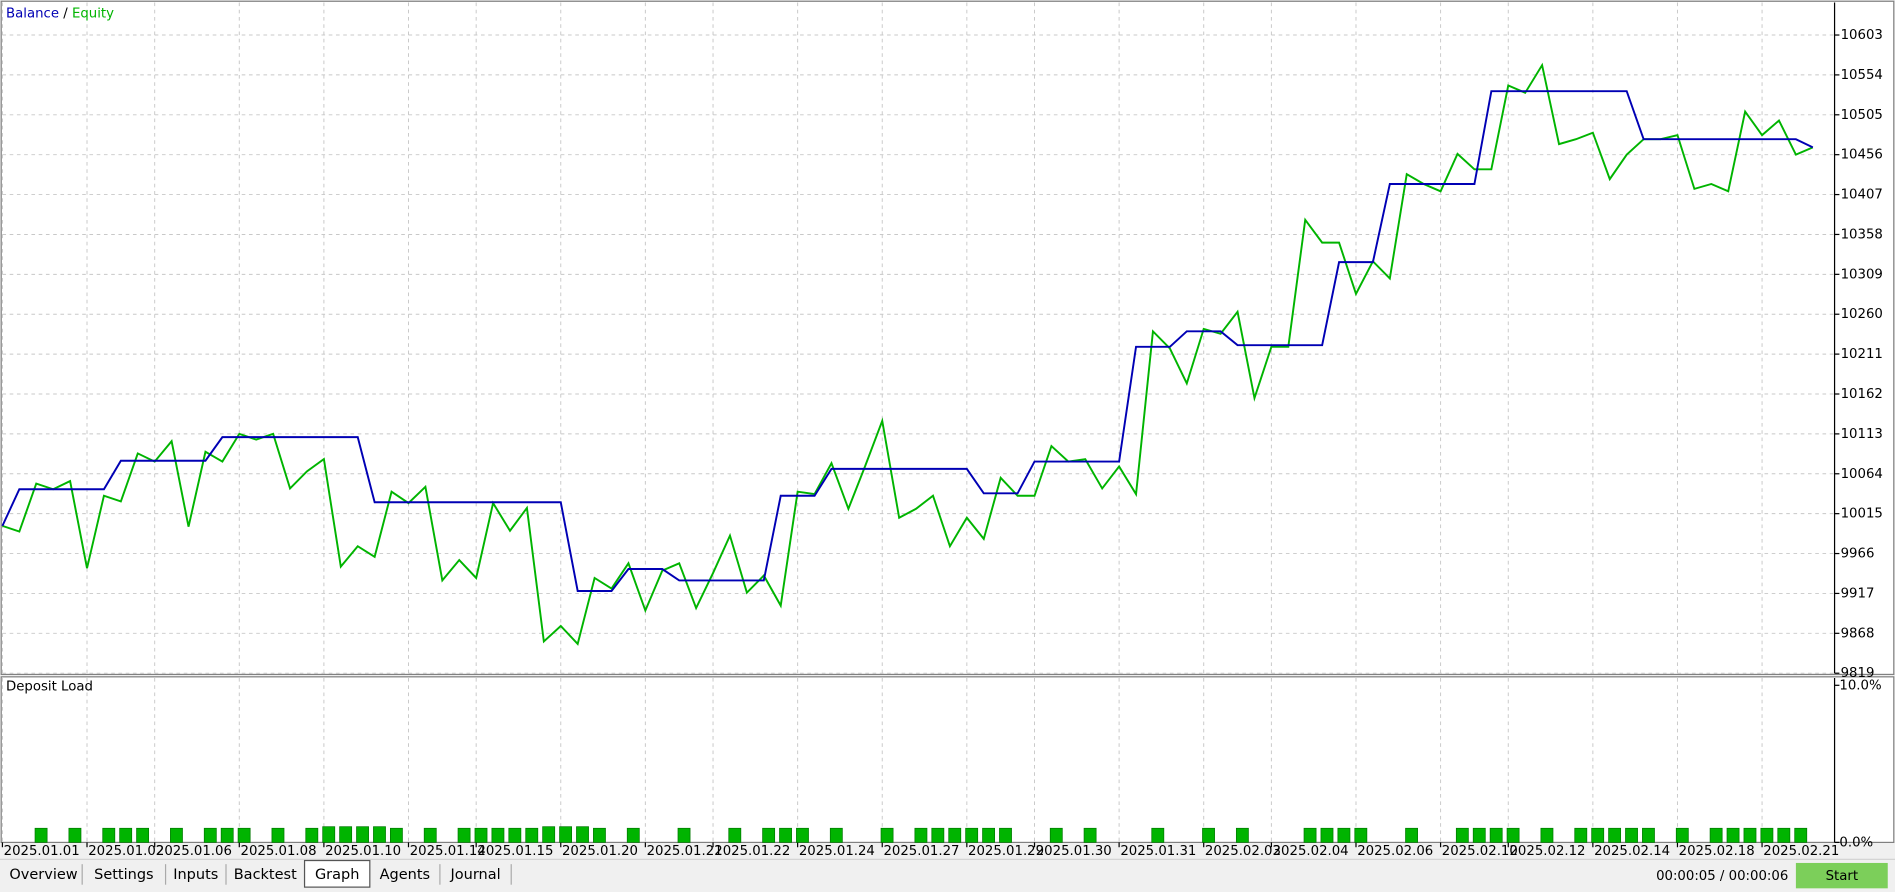  I want to click on x-tick-label: 2025.01.14, so click(448, 851).